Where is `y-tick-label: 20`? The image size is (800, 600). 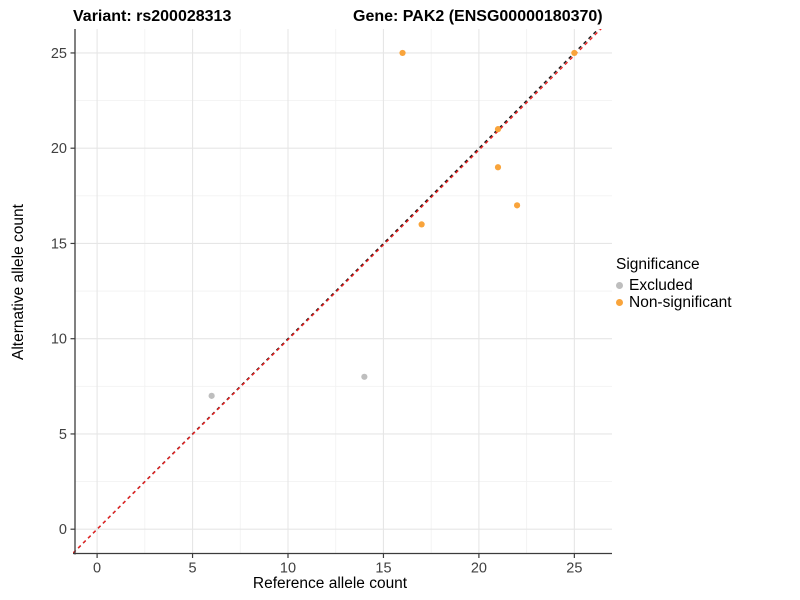
y-tick-label: 20 is located at coordinates (59, 149).